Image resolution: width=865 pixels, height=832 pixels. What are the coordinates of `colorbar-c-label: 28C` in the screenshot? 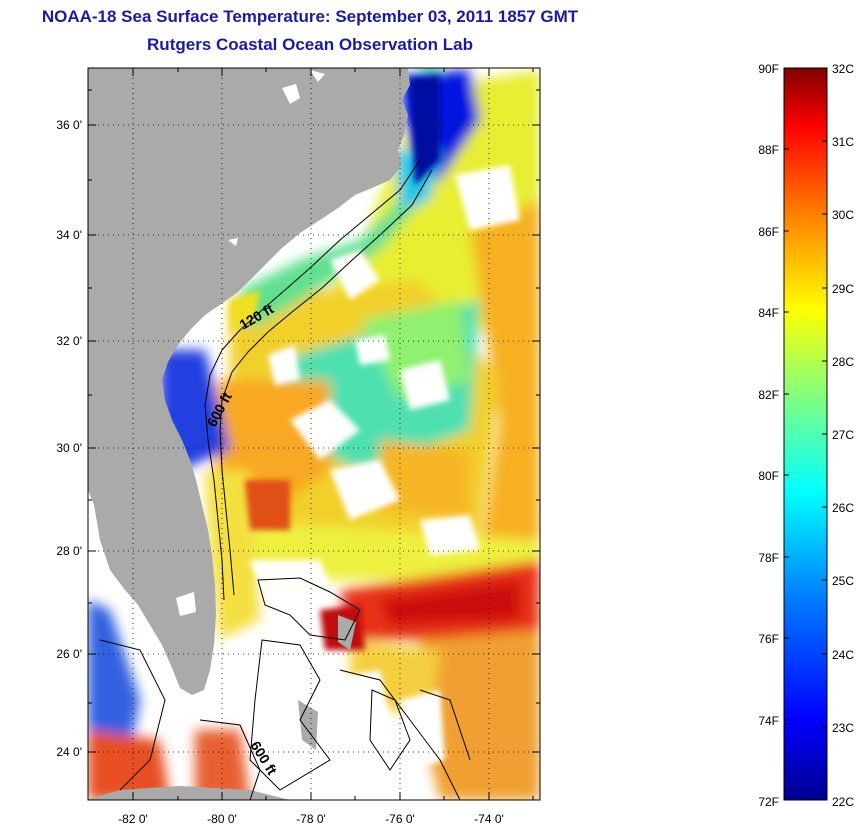 It's located at (843, 362).